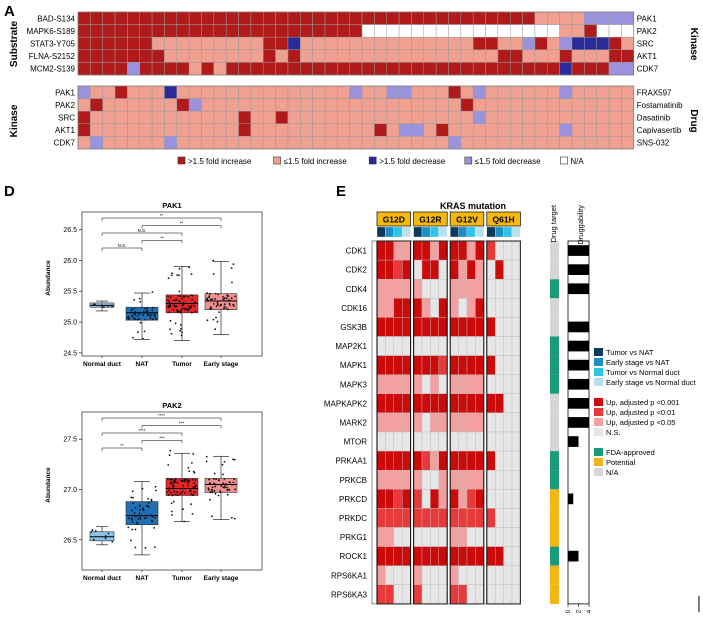 The width and height of the screenshot is (703, 618). I want to click on significance-label: N.S., so click(122, 245).